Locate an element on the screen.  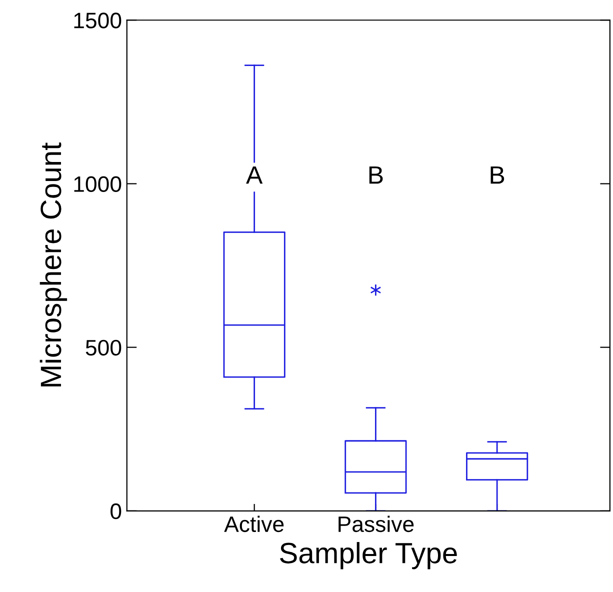
x-tick-label: Active is located at coordinates (254, 524).